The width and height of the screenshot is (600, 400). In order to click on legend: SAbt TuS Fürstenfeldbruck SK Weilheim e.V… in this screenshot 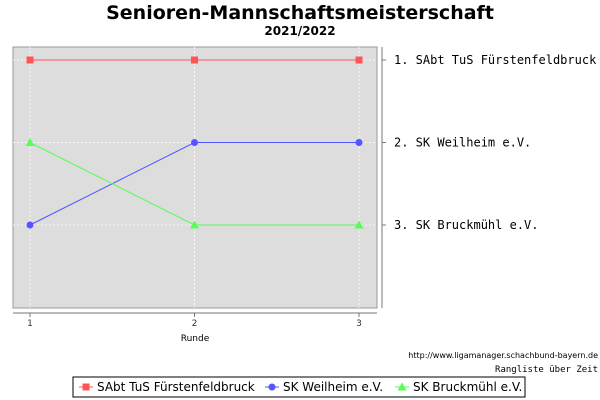, I will do `click(300, 387)`.